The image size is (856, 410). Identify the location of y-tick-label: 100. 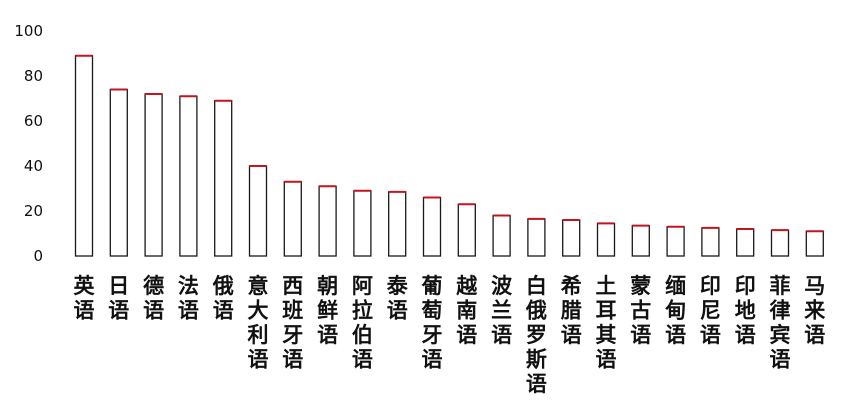
(28, 31).